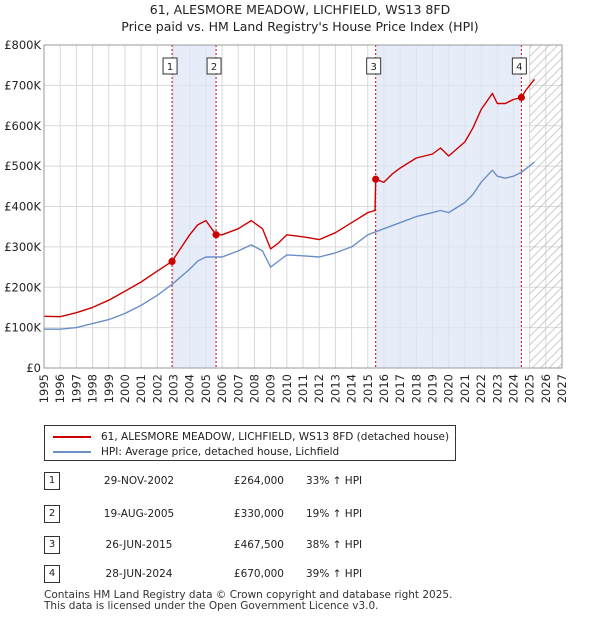 This screenshot has width=600, height=620. I want to click on table-row: 3 26-JUN-2015 £467,500 38% ↑ HPI, so click(254, 545).